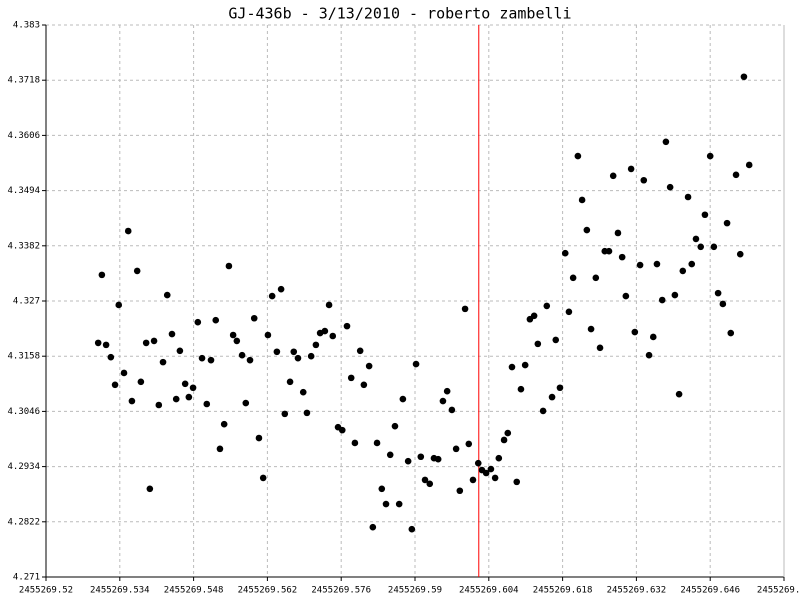 This screenshot has width=800, height=600. What do you see at coordinates (194, 591) in the screenshot?
I see `x-tick-label: 2455269.548` at bounding box center [194, 591].